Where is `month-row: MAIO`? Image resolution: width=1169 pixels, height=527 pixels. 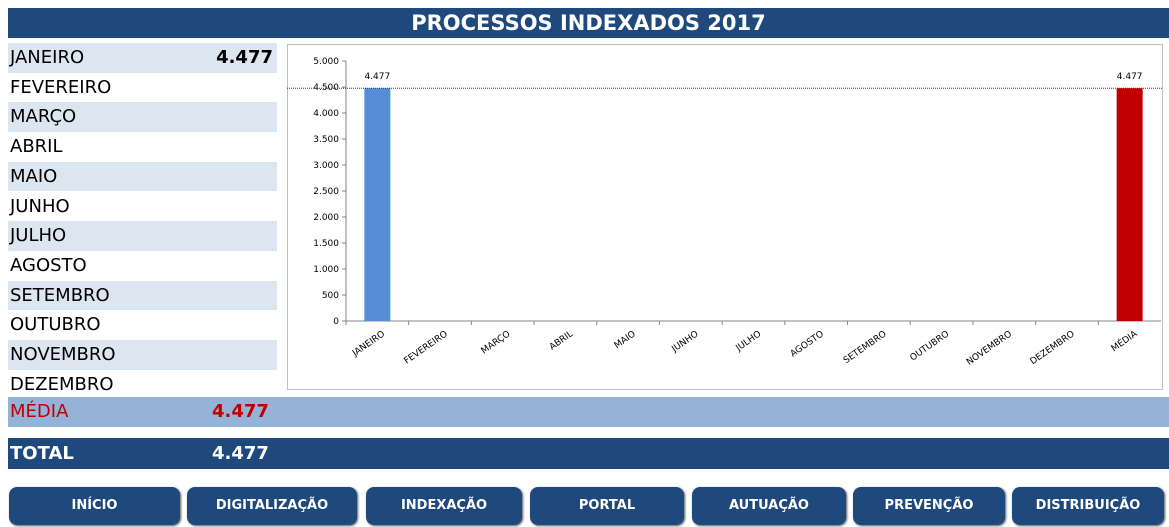 month-row: MAIO is located at coordinates (142, 176).